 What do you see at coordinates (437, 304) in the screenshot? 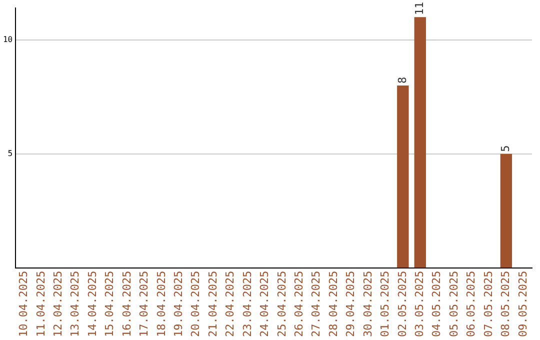
I see `x-tick-label: 04.05.2025` at bounding box center [437, 304].